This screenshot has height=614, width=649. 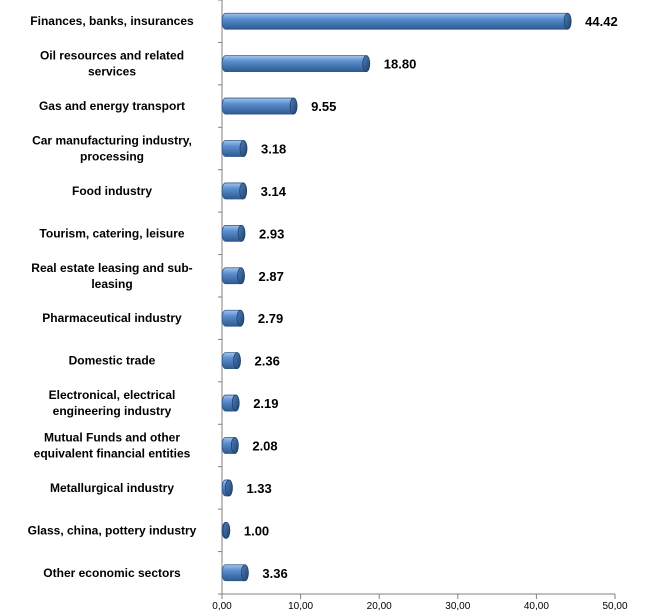 I want to click on value-label: 2.79, so click(x=270, y=318).